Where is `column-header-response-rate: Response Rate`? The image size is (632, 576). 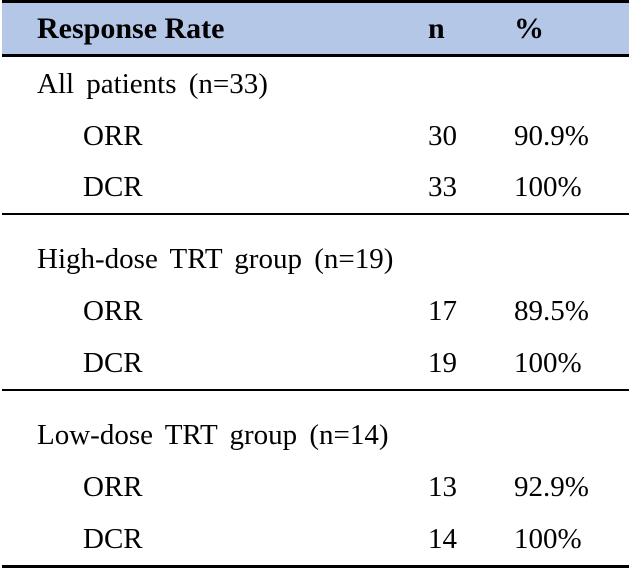
column-header-response-rate: Response Rate is located at coordinates (131, 28).